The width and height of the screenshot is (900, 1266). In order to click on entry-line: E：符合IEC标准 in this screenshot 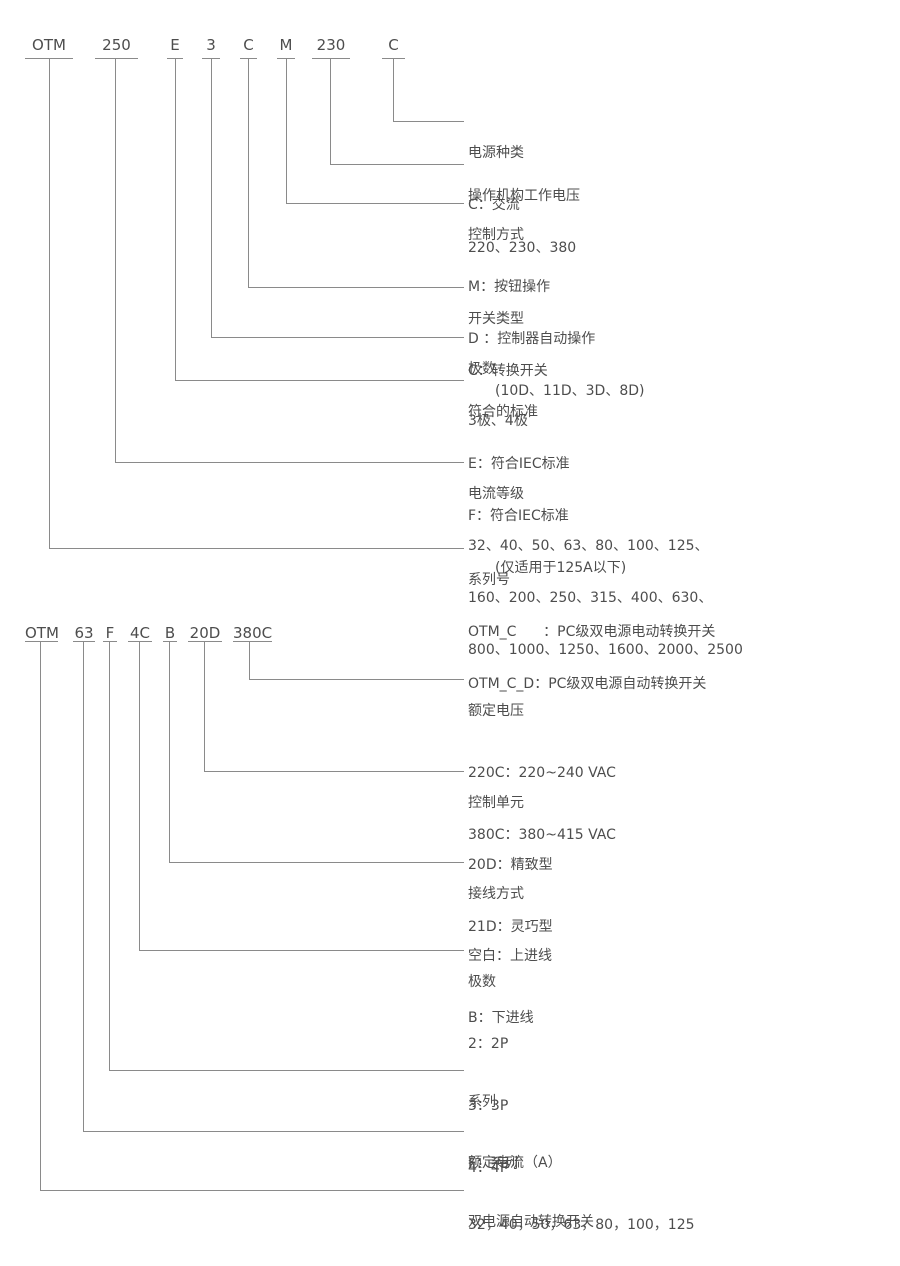, I will do `click(519, 464)`.